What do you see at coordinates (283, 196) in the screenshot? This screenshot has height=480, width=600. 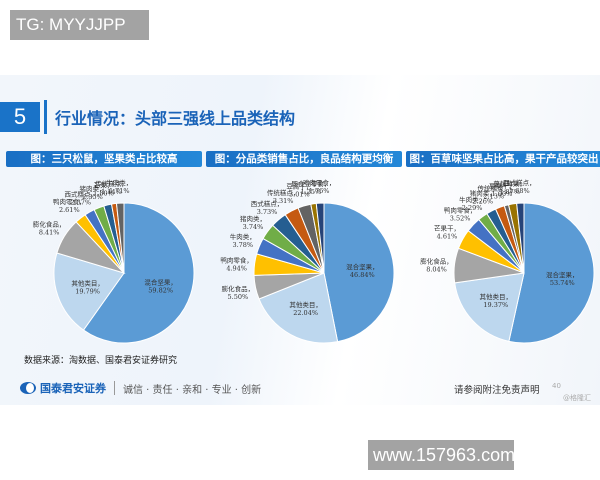 I see `slice-label: 传统糕点， 3.31%` at bounding box center [283, 196].